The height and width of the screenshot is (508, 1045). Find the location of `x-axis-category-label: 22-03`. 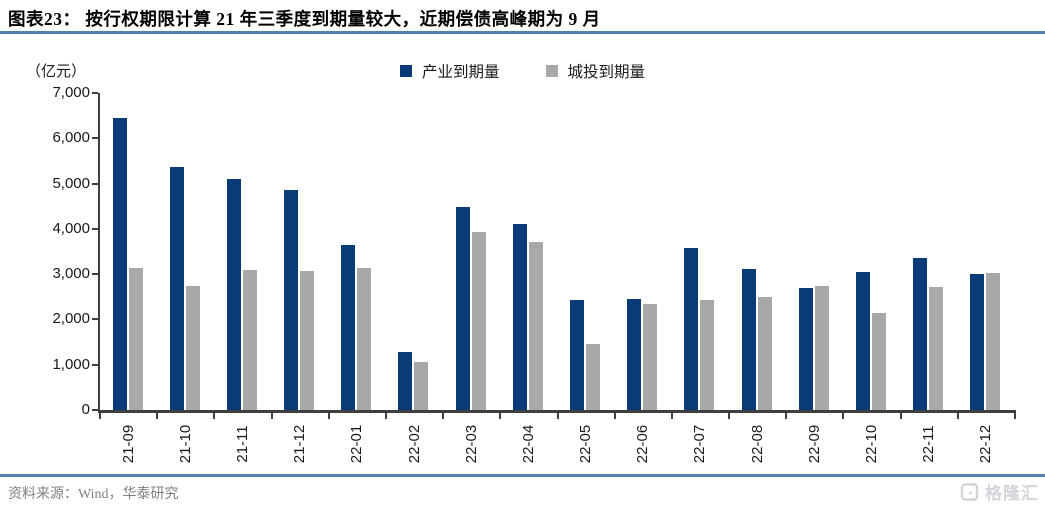

x-axis-category-label: 22-03 is located at coordinates (471, 444).